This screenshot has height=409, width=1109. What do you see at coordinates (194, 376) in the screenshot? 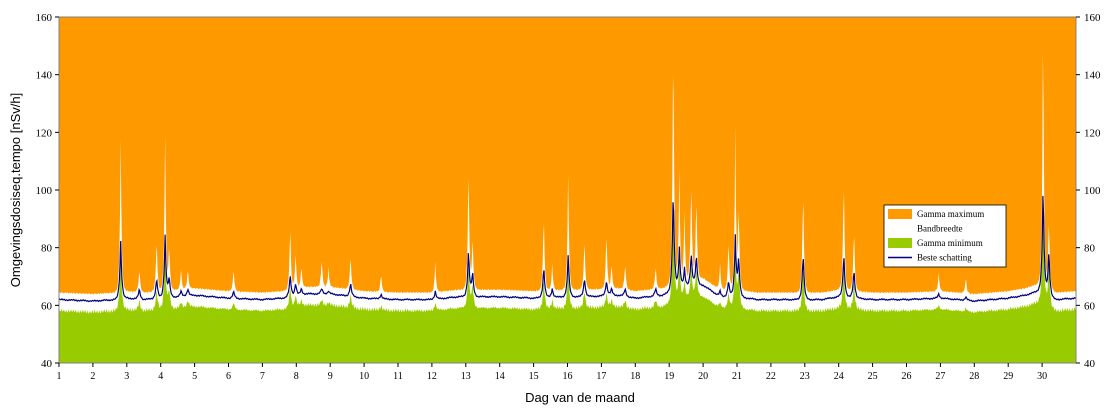
I see `x-tick-label: 5` at bounding box center [194, 376].